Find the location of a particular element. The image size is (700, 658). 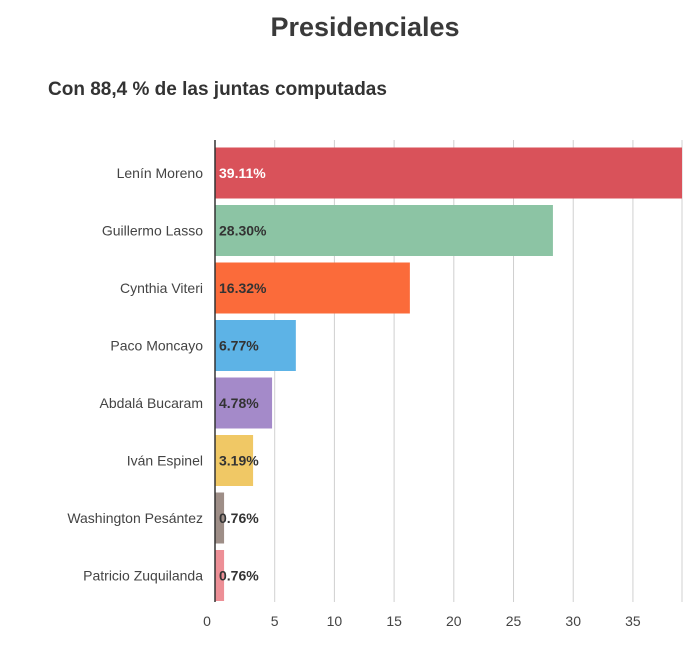

chart-title: Presidenciales is located at coordinates (365, 27).